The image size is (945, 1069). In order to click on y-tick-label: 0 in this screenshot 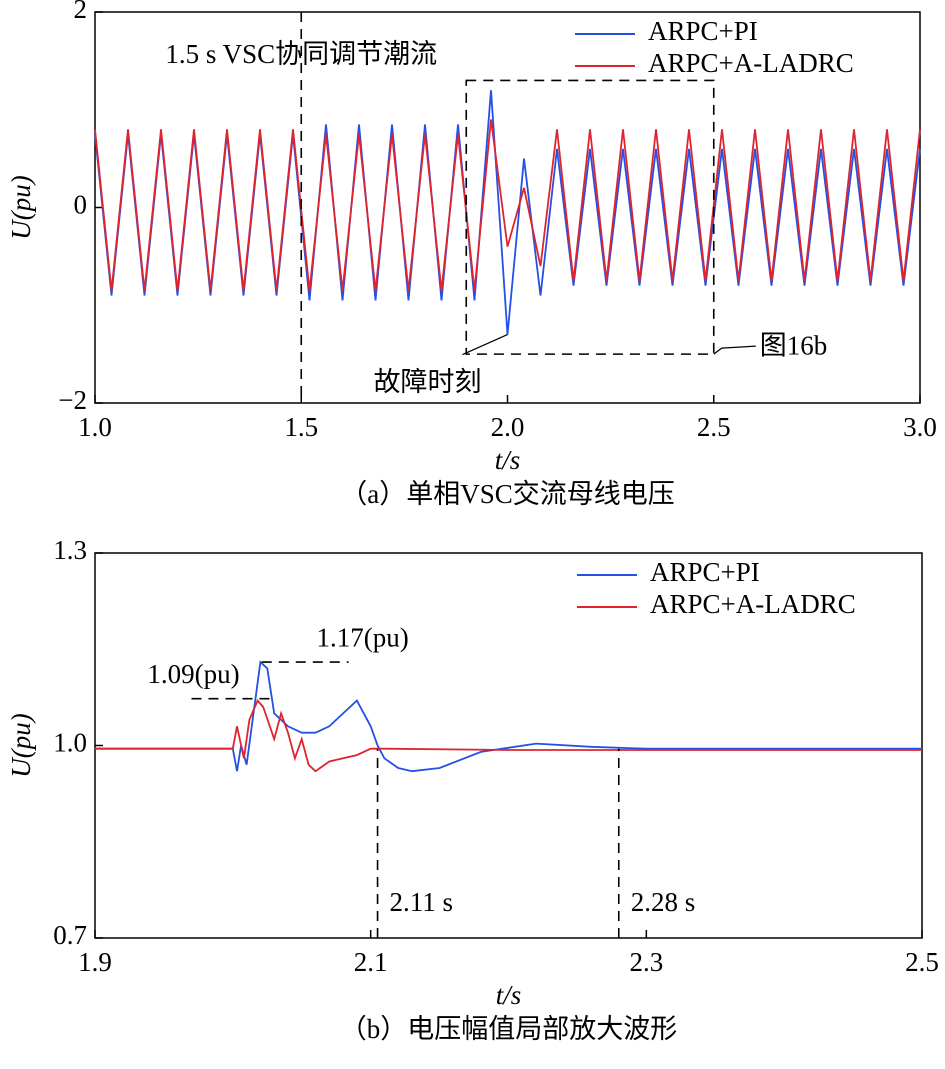, I will do `click(81, 205)`.